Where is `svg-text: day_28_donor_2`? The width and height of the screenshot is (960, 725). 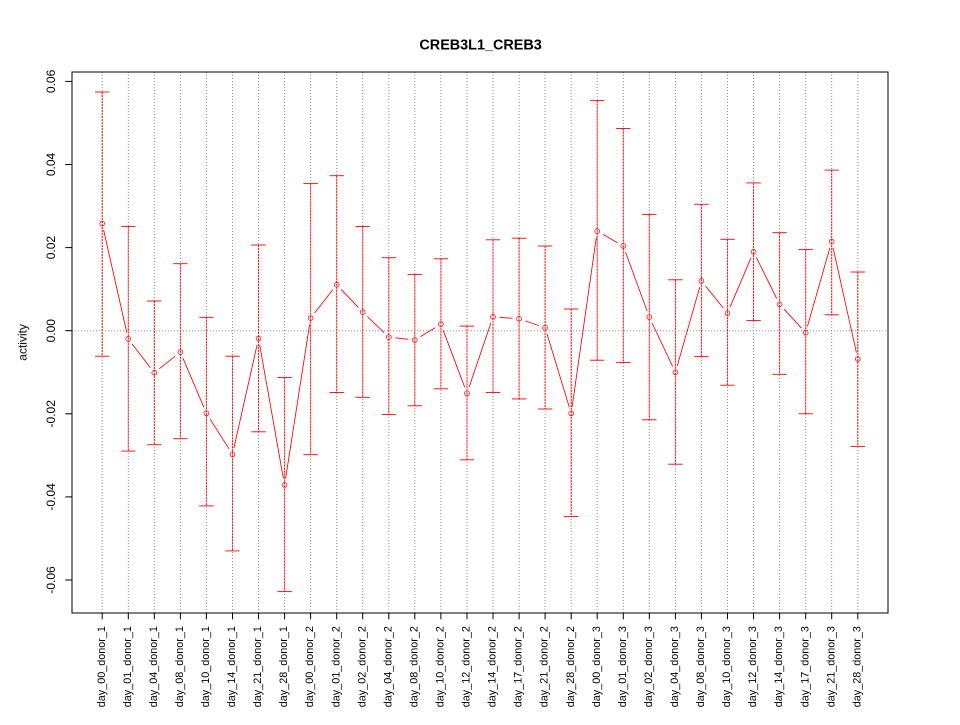
svg-text: day_28_donor_2 is located at coordinates (571, 666).